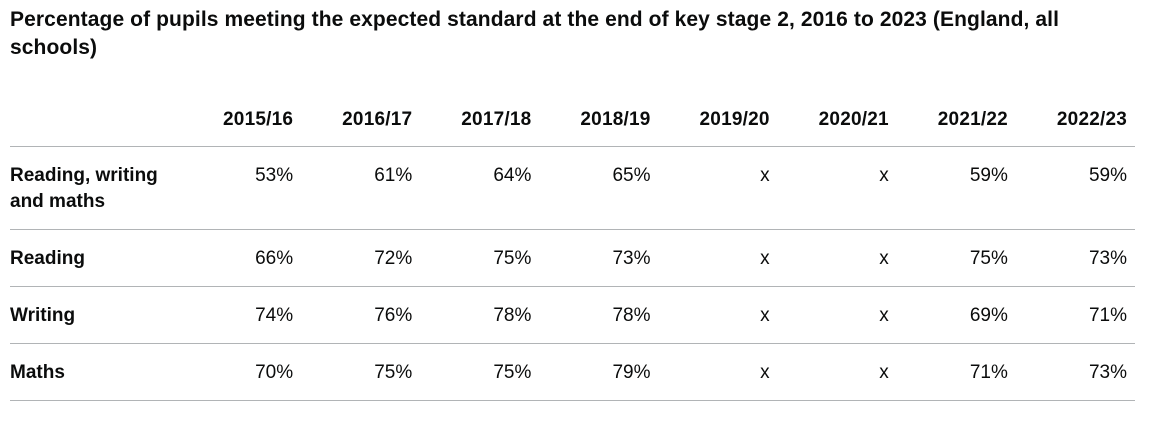  Describe the element at coordinates (242, 372) in the screenshot. I see `table-cell: 70%` at that location.